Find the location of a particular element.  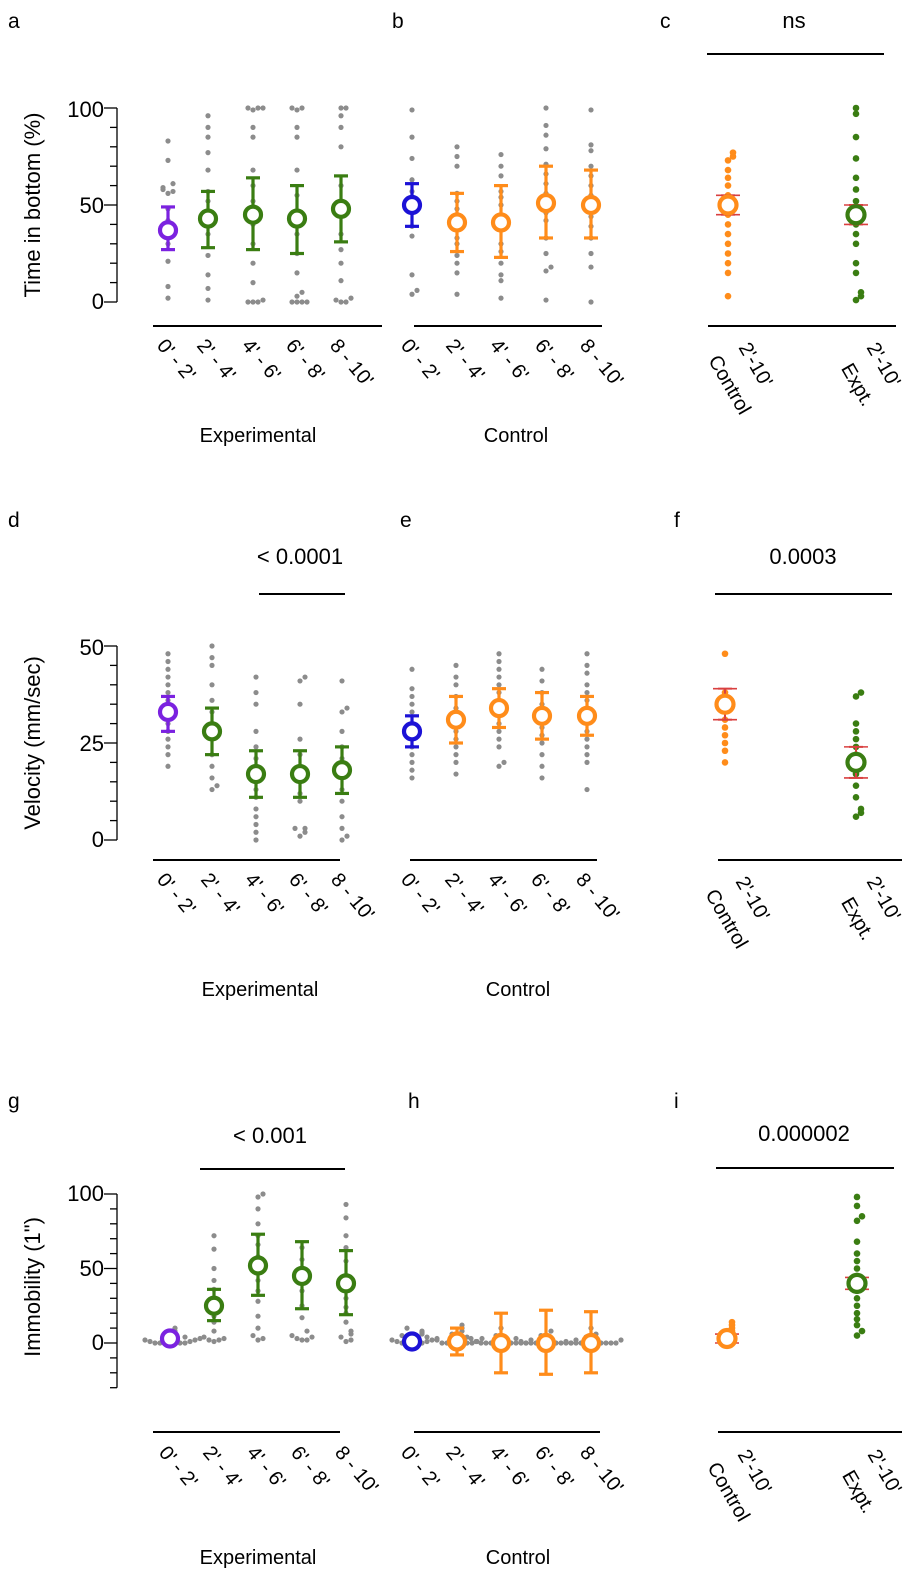

y-tick-label: 100 is located at coordinates (85, 109).